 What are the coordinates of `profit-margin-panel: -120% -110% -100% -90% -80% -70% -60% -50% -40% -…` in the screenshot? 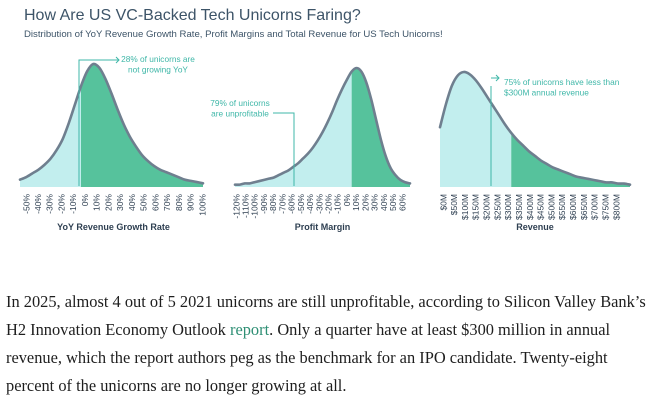 It's located at (311, 149).